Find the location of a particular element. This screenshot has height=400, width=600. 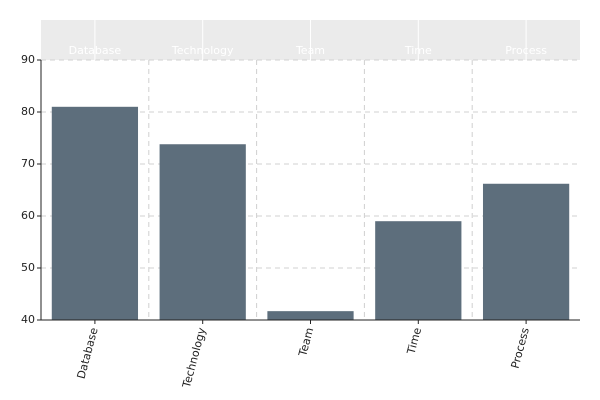

x-tick-label: Process is located at coordinates (520, 348).